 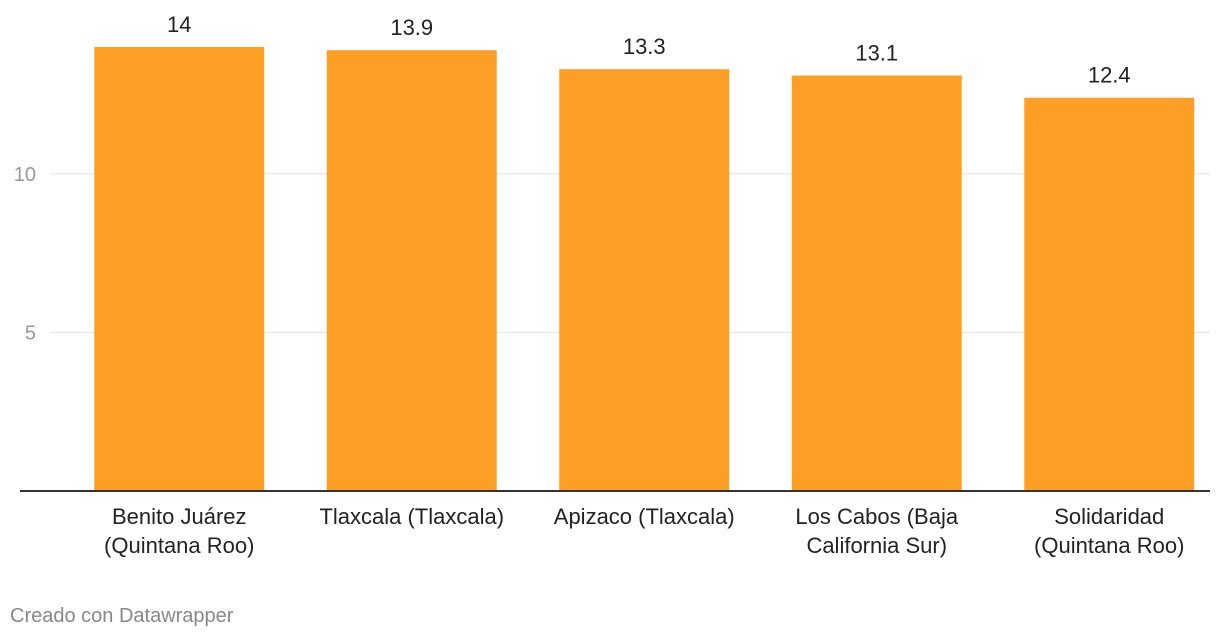 I want to click on bar-value-label: 13.3, so click(x=644, y=46).